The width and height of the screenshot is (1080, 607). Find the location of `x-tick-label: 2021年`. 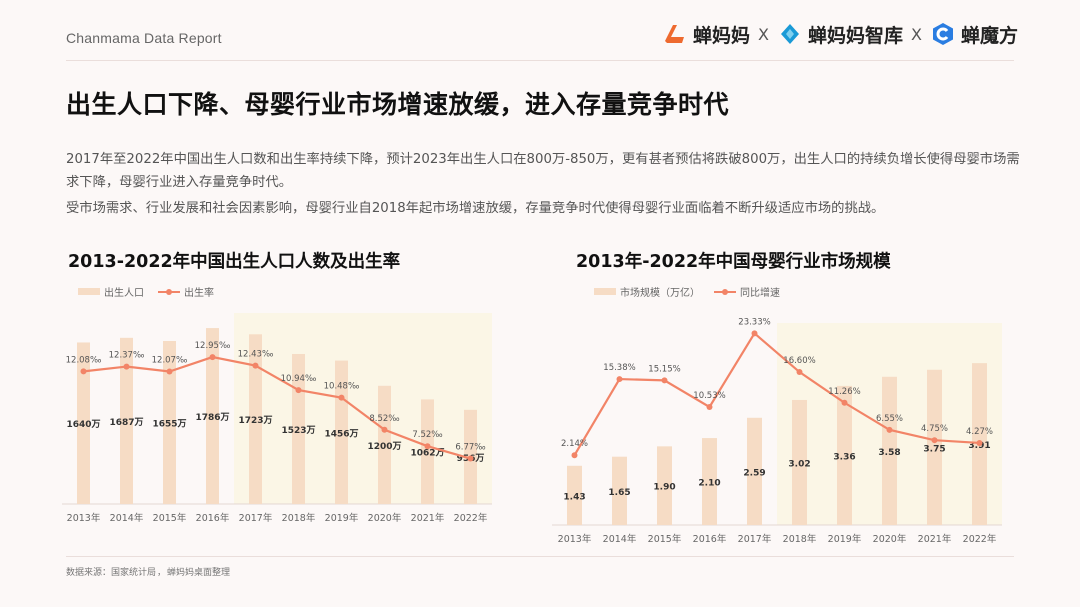

x-tick-label: 2021年 is located at coordinates (428, 518).